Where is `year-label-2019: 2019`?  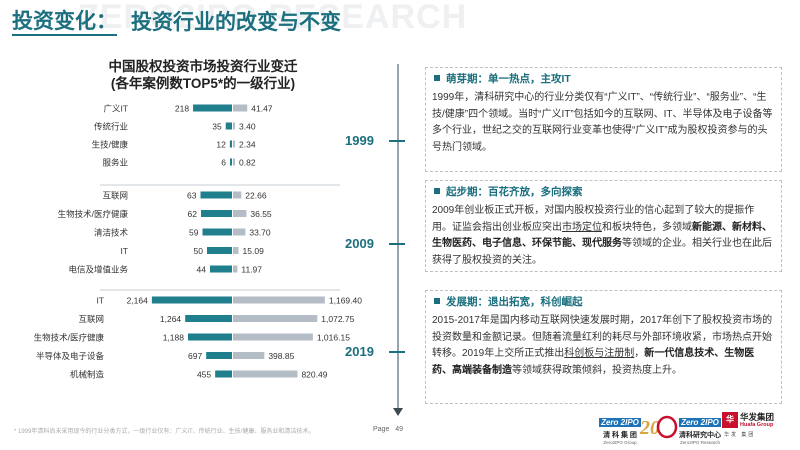 year-label-2019: 2019 is located at coordinates (359, 351).